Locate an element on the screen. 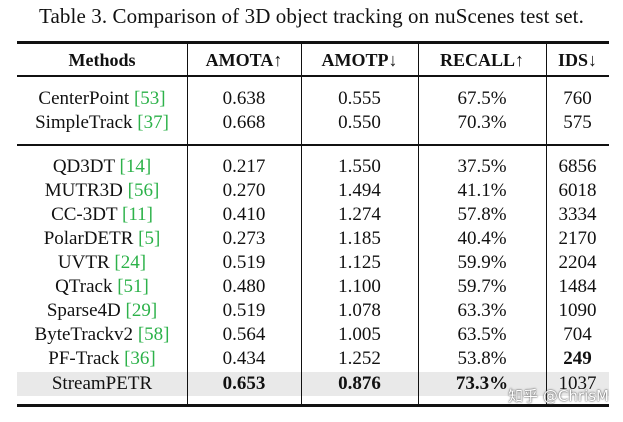 Image resolution: width=623 pixels, height=422 pixels. amota-cell: 0.480 is located at coordinates (244, 286).